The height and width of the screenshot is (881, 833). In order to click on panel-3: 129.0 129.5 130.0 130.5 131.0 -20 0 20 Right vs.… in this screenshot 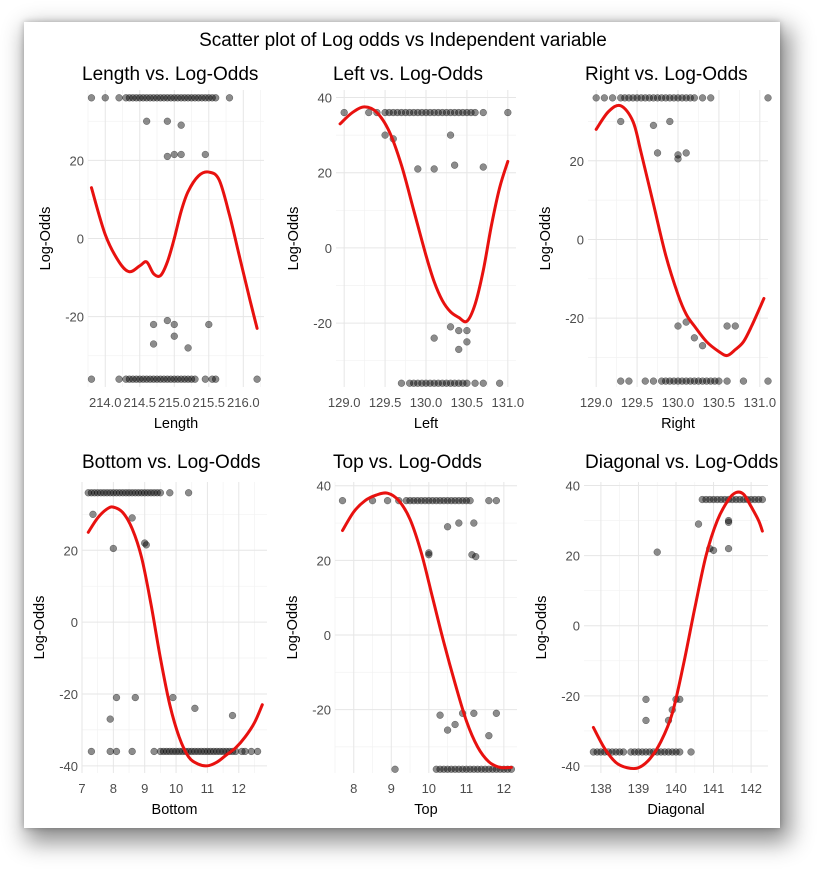, I will do `click(657, 248)`.